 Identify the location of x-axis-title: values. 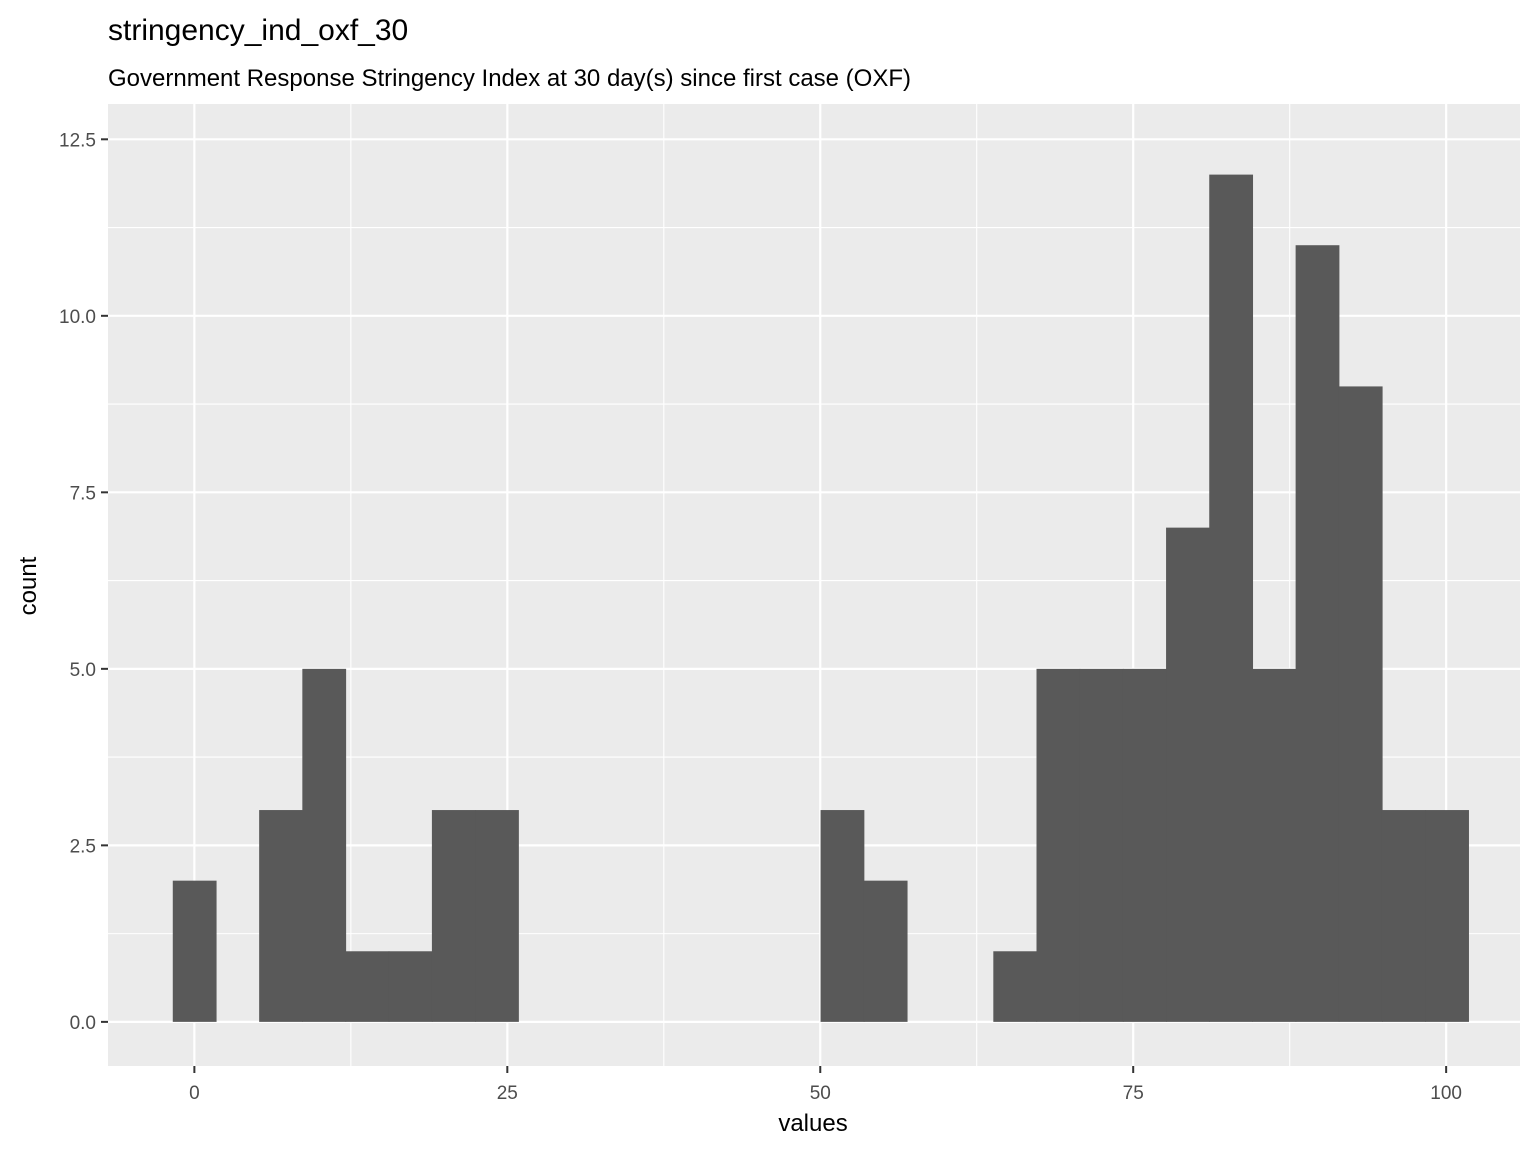
(812, 1123).